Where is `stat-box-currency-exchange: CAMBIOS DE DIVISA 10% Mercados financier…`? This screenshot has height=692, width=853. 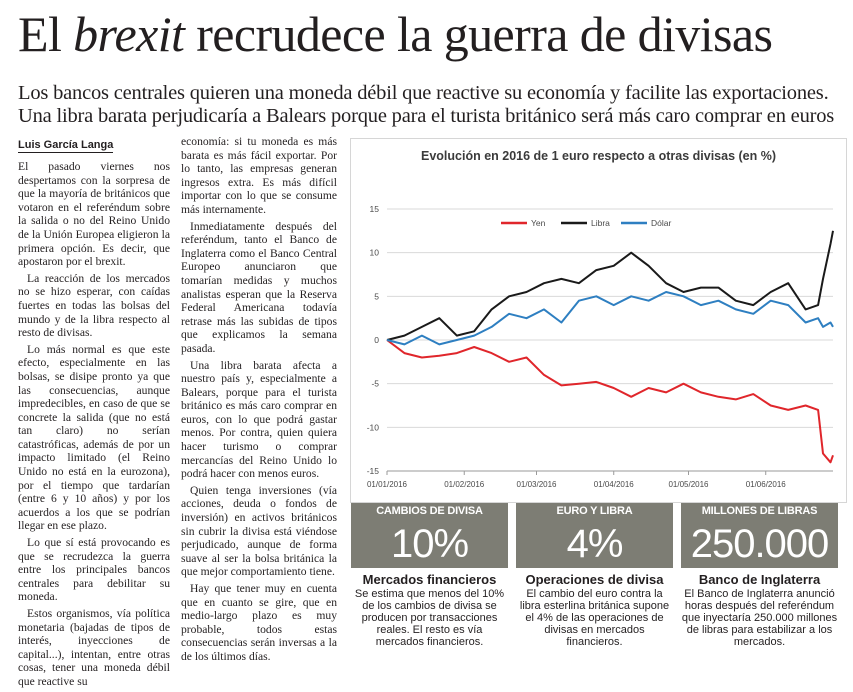 stat-box-currency-exchange: CAMBIOS DE DIVISA 10% Mercados financier… is located at coordinates (429, 575).